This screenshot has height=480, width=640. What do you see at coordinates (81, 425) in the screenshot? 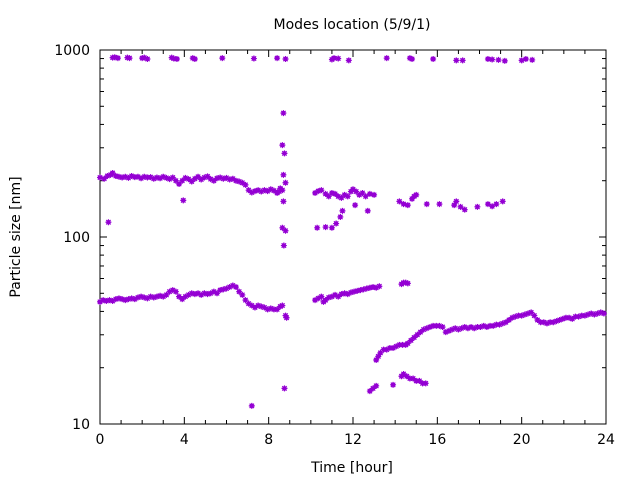
I see `y-tick-label: 10` at bounding box center [81, 425].